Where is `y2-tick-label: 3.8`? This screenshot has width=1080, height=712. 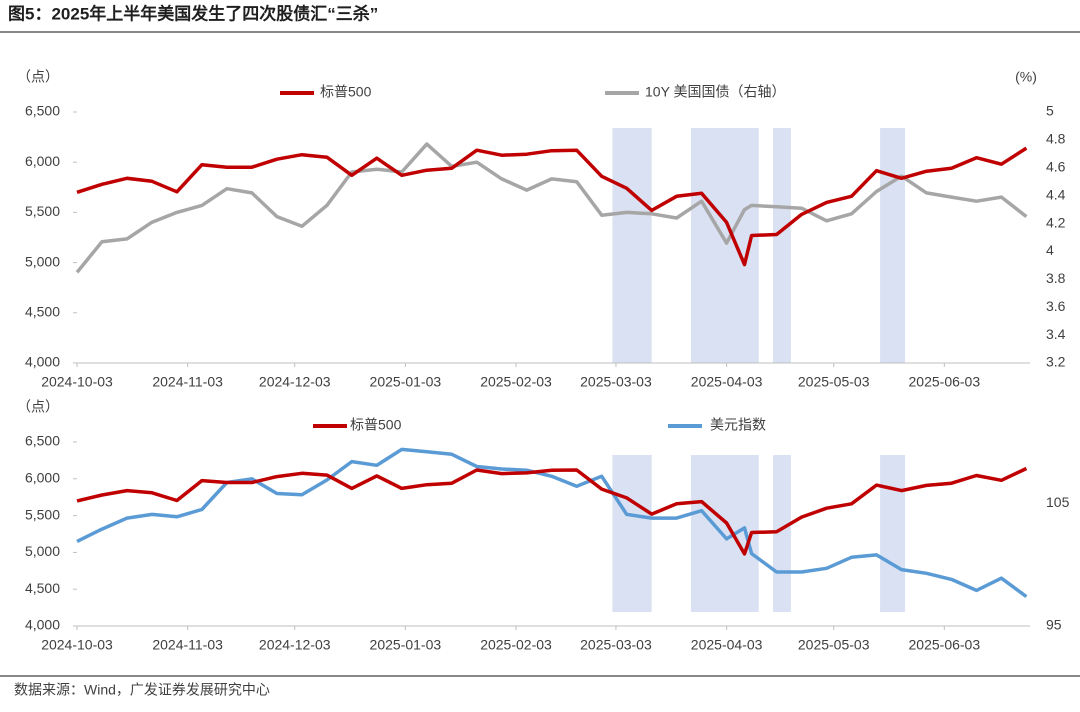
y2-tick-label: 3.8 is located at coordinates (1056, 278).